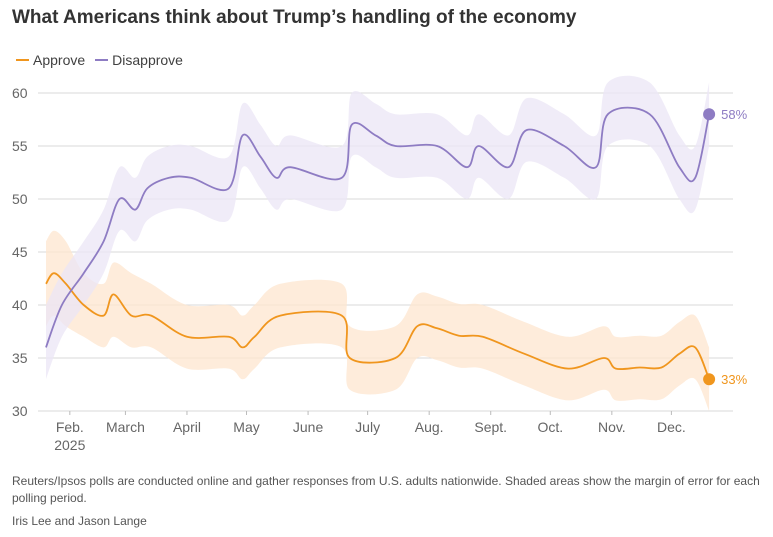 The width and height of the screenshot is (773, 537). What do you see at coordinates (671, 427) in the screenshot?
I see `x-tick-label-10: Dec.` at bounding box center [671, 427].